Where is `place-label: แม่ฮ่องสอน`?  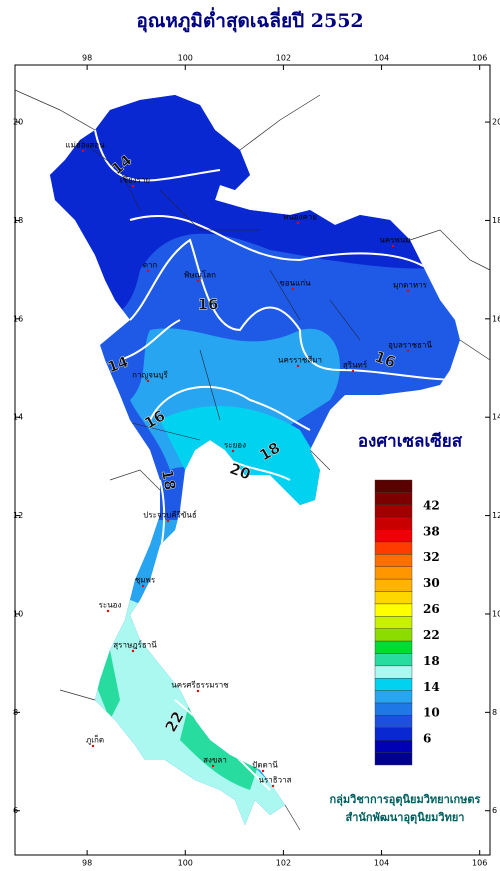 place-label: แม่ฮ่องสอน is located at coordinates (85, 145).